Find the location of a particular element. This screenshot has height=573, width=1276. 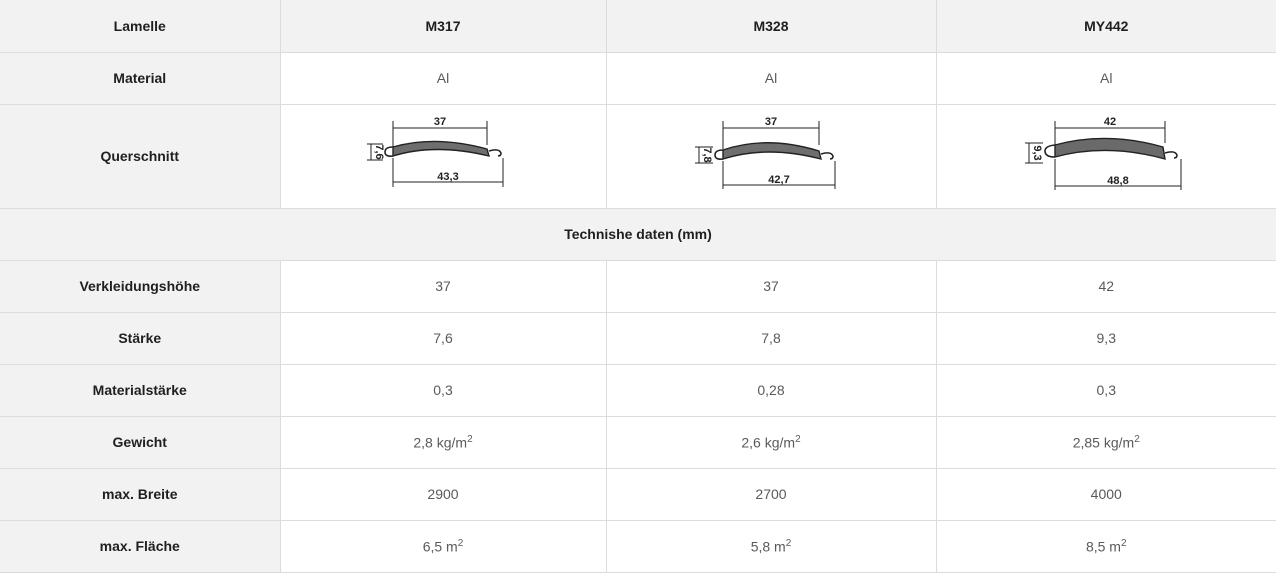

row-label: Verkleidungshöhe is located at coordinates (140, 286).